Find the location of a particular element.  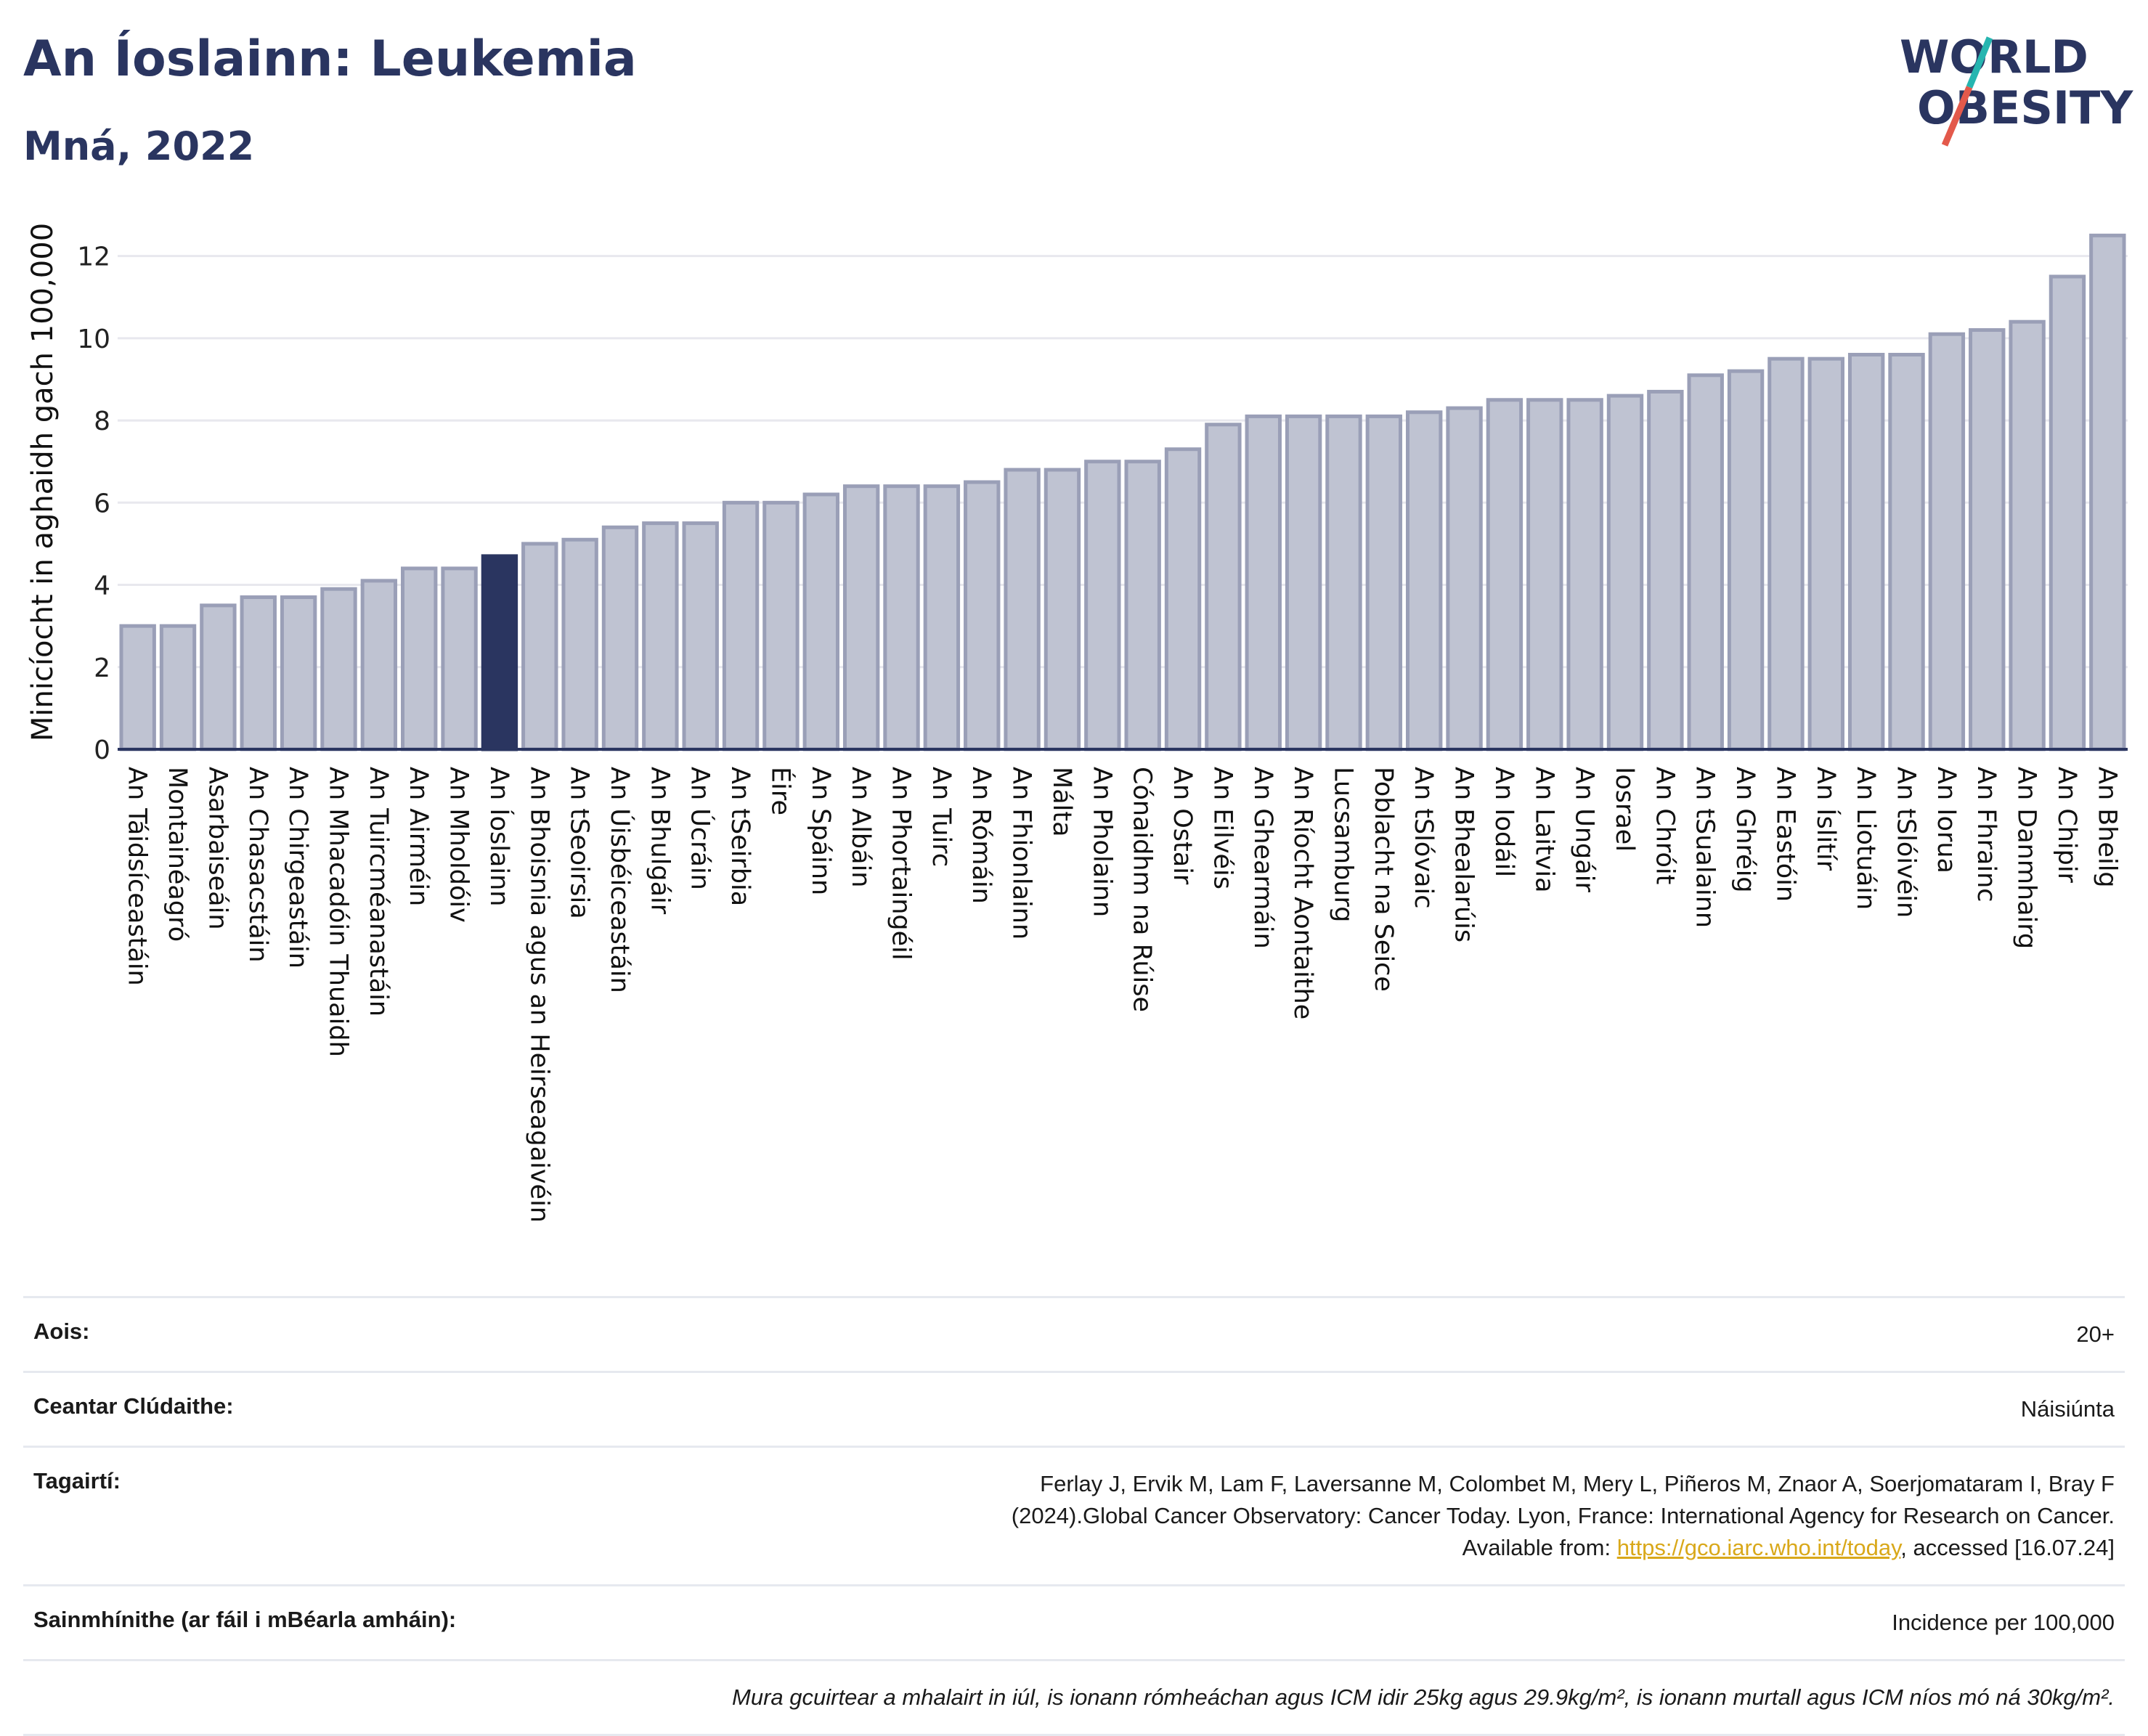

age-label: Aois: is located at coordinates (61, 1331).